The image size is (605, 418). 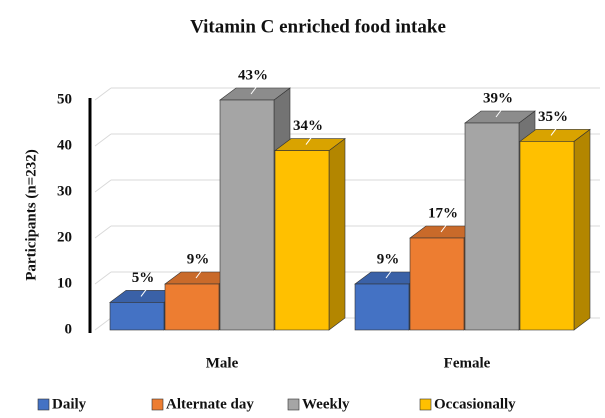 What do you see at coordinates (318, 26) in the screenshot?
I see `chart-title: Vitamin C enriched food intake` at bounding box center [318, 26].